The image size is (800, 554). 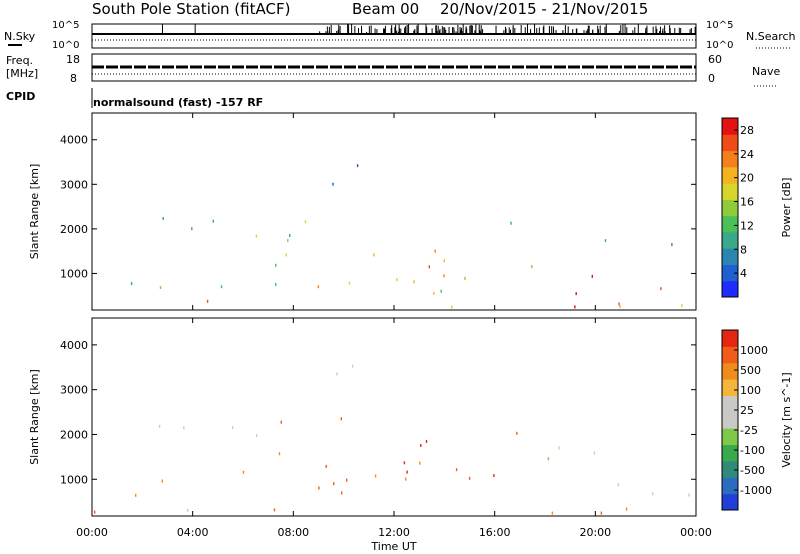 I want to click on cpid-label: CPID, so click(x=20, y=96).